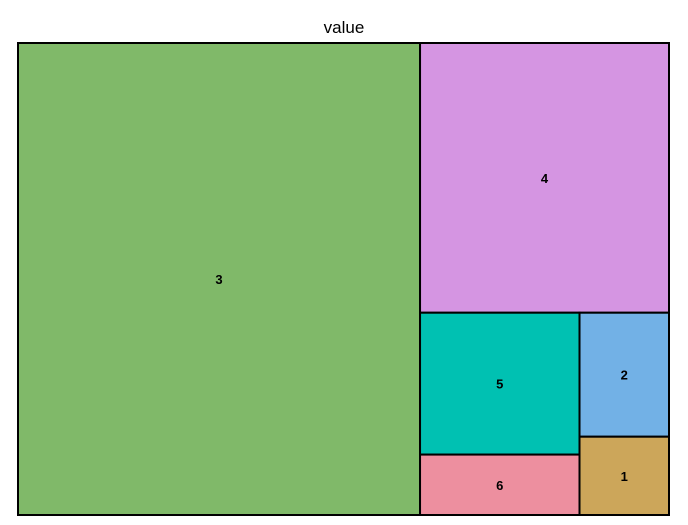  I want to click on treemap-tile-label-2: 2, so click(624, 375).